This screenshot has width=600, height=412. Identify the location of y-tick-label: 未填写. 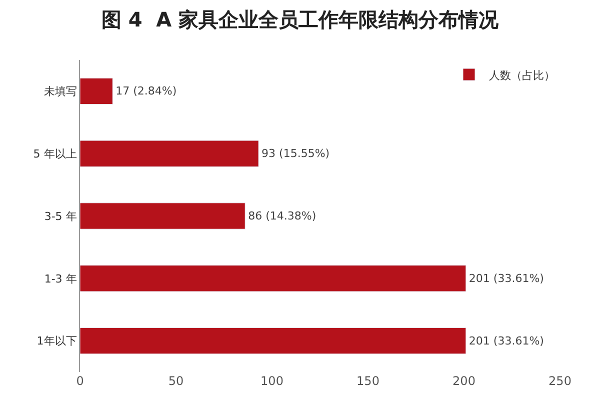
(60, 91).